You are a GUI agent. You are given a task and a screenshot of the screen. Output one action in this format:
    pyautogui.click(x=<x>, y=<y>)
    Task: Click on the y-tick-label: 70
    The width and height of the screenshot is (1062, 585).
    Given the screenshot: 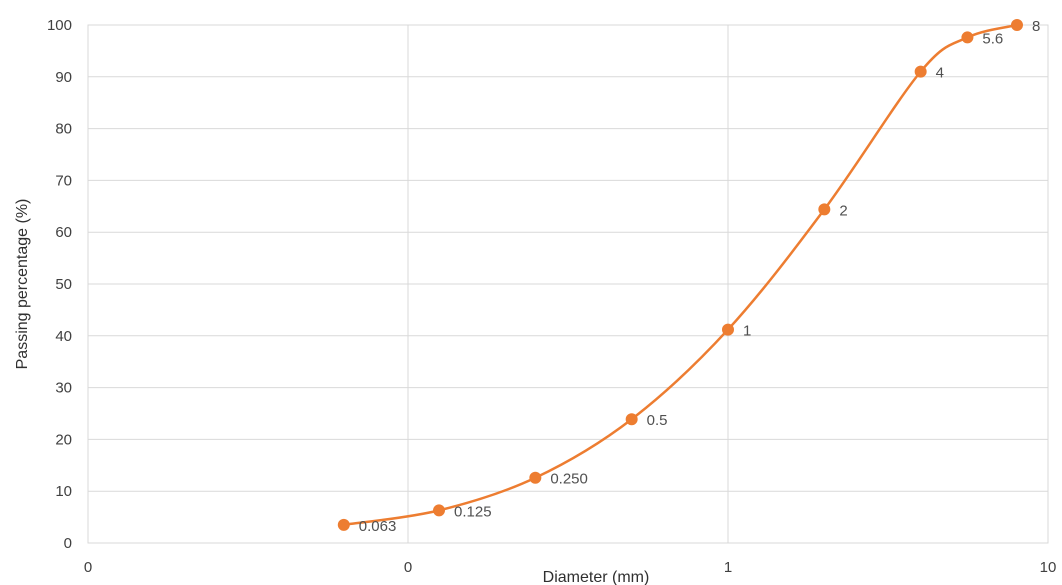 What is the action you would take?
    pyautogui.click(x=63, y=180)
    